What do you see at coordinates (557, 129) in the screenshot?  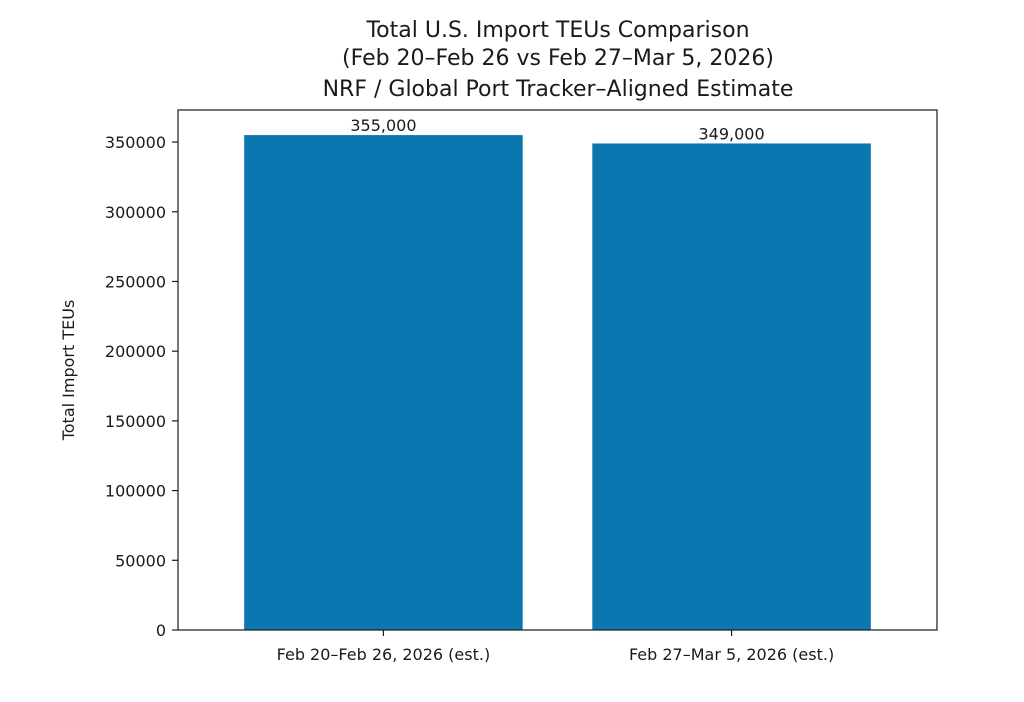 I see `data-labels-group: 355,000 349,000` at bounding box center [557, 129].